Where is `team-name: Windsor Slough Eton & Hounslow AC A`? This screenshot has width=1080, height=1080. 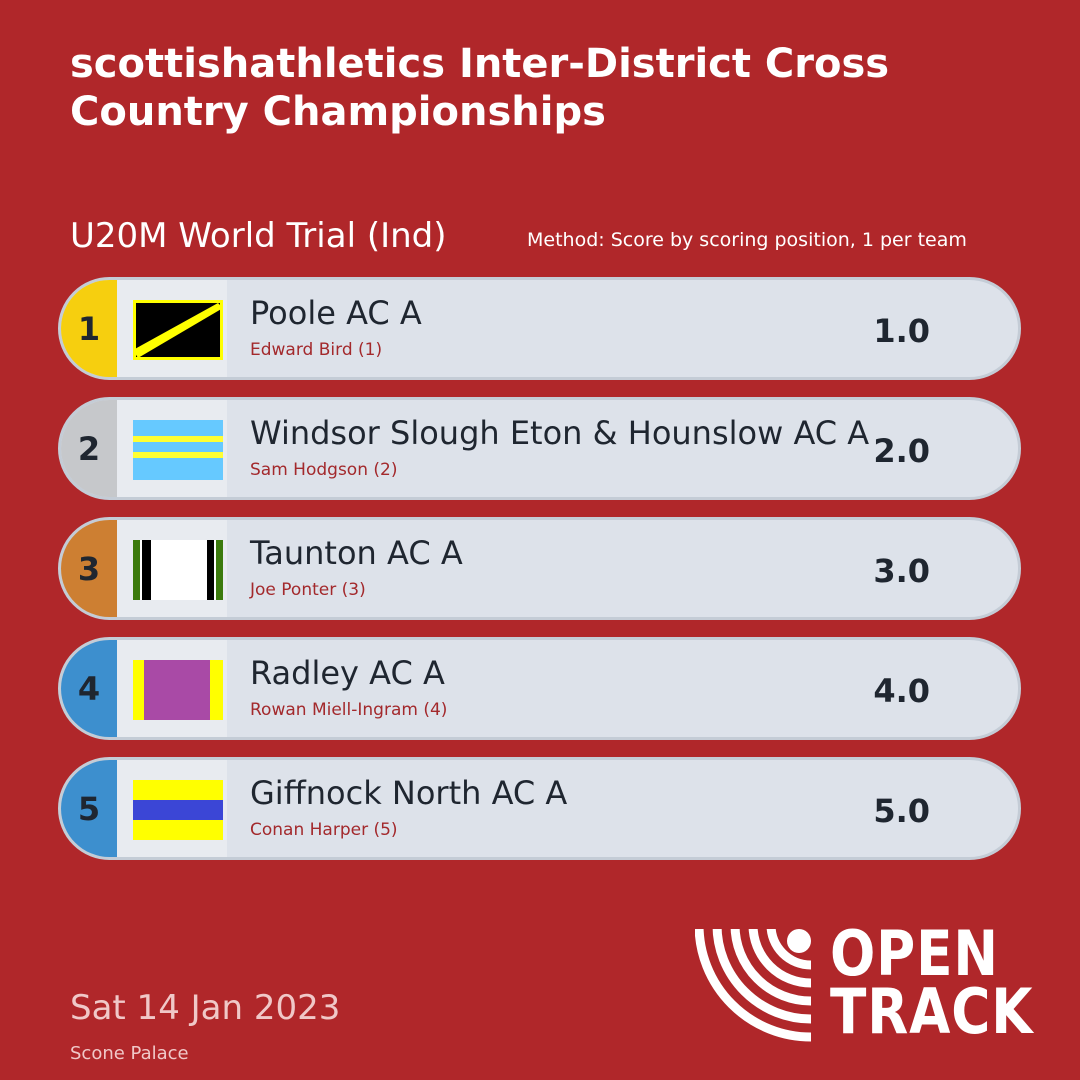 team-name: Windsor Slough Eton & Hounslow AC A is located at coordinates (560, 433).